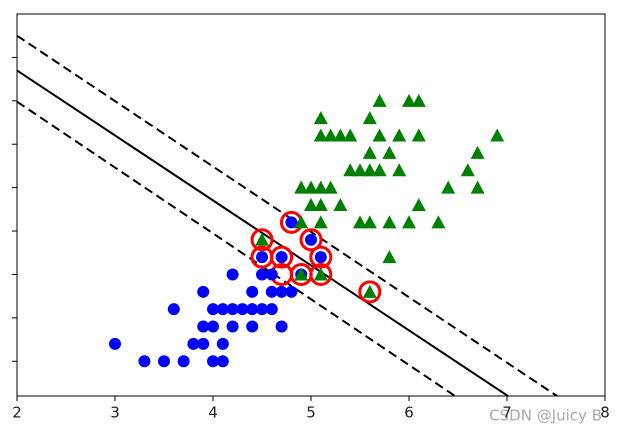 This screenshot has height=437, width=619. I want to click on x-tick-label: 2, so click(17, 413).